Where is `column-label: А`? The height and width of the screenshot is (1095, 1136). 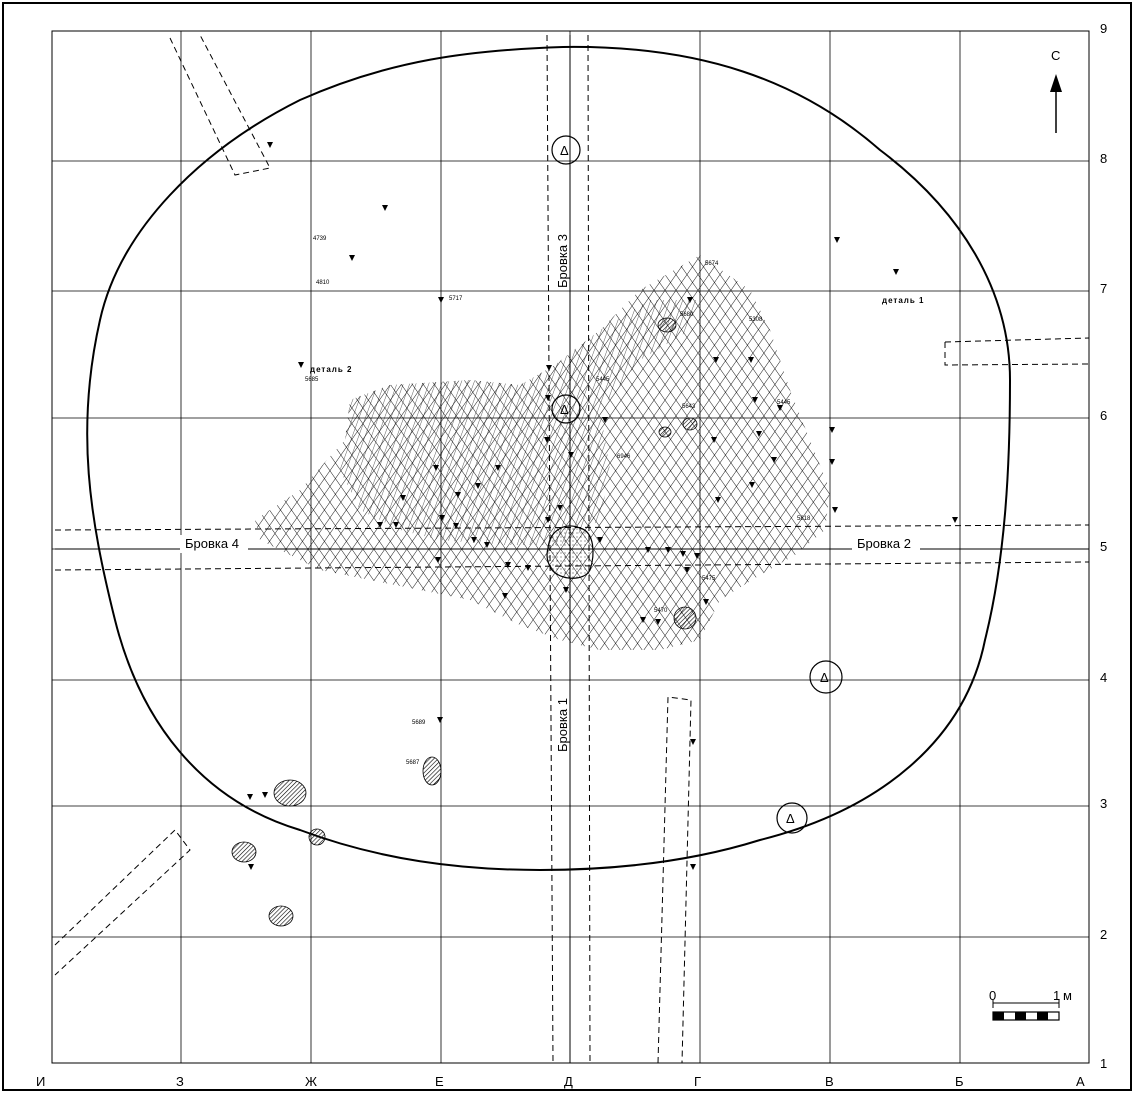 column-label: А is located at coordinates (1080, 1081).